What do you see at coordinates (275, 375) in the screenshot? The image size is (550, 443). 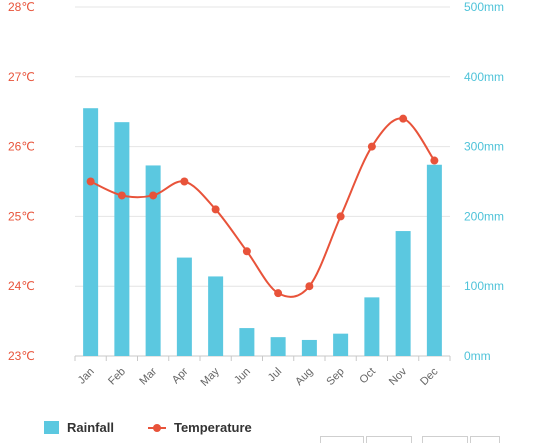 I see `x-tick-label: Jul` at bounding box center [275, 375].